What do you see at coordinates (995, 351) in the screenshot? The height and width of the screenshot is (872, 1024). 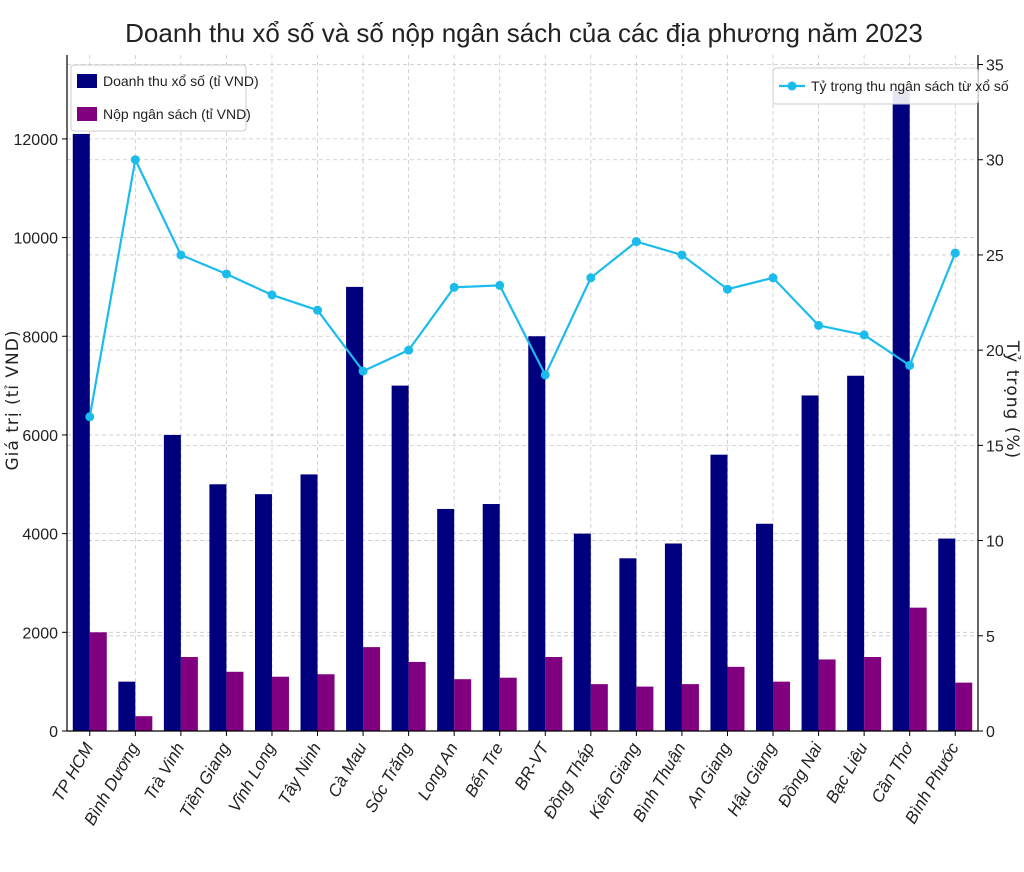 I see `y-tick-label-right: 20` at bounding box center [995, 351].